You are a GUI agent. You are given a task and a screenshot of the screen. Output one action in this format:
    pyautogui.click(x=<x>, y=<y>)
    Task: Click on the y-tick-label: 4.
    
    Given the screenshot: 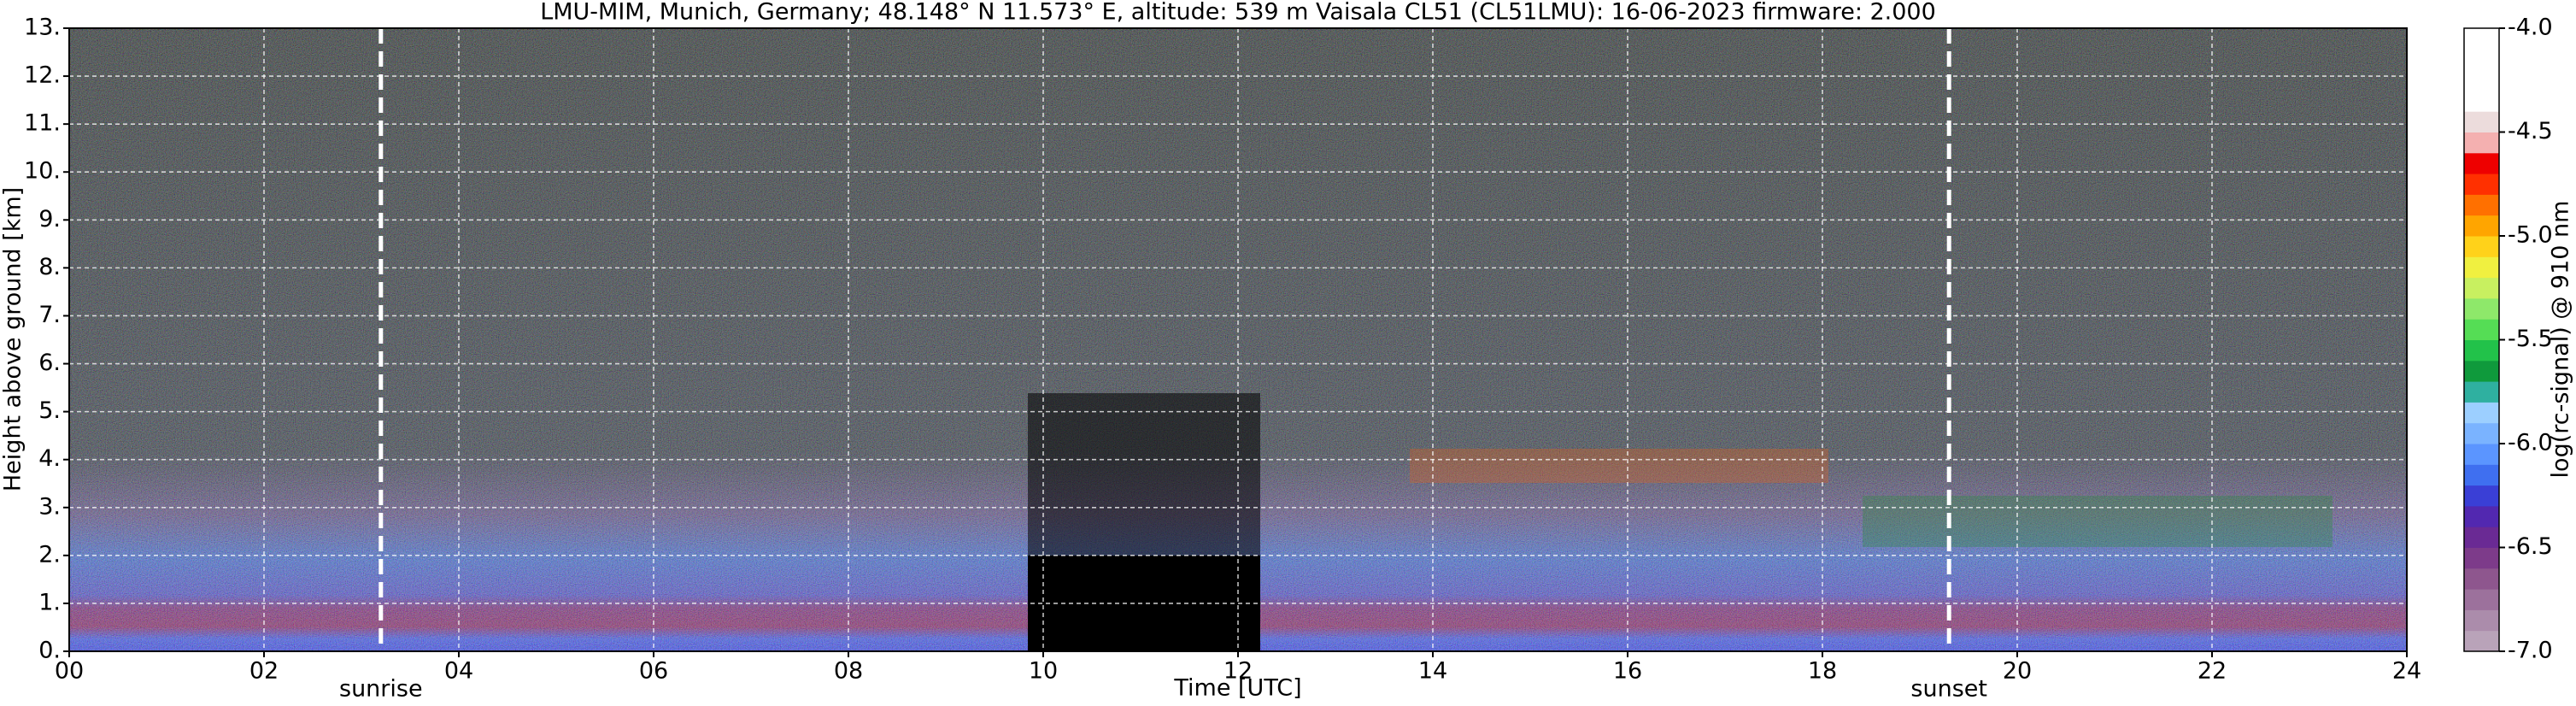 What is the action you would take?
    pyautogui.click(x=49, y=458)
    